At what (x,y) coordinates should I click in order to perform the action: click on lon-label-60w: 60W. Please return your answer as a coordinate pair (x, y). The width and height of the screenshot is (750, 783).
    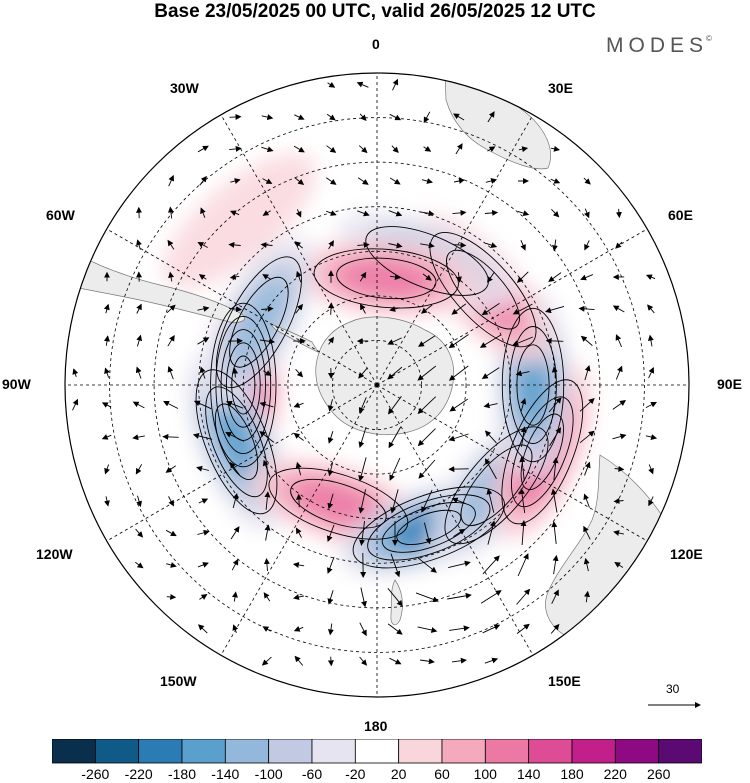
    Looking at the image, I should click on (60, 215).